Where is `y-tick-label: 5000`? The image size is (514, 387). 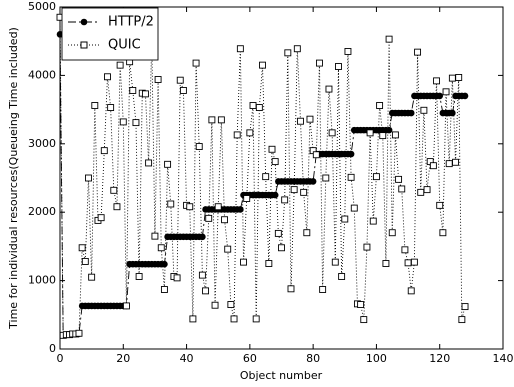 y-tick-label: 5000 is located at coordinates (42, 6).